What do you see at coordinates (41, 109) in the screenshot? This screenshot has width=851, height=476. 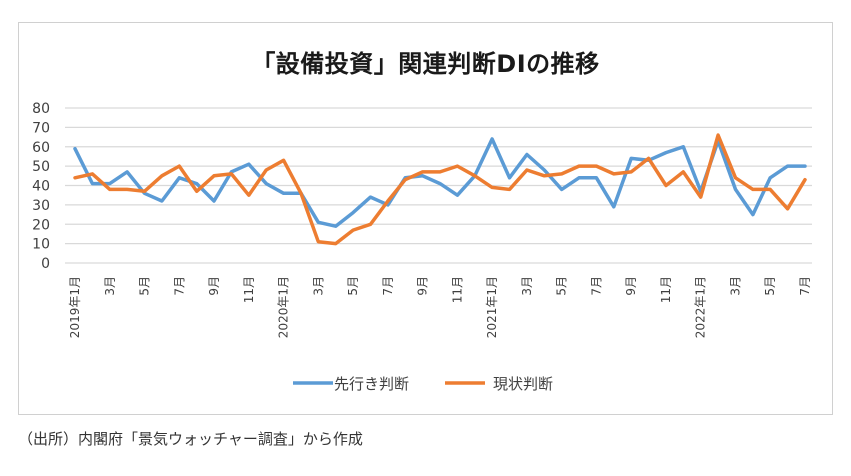 I see `y-tick-label: 80` at bounding box center [41, 109].